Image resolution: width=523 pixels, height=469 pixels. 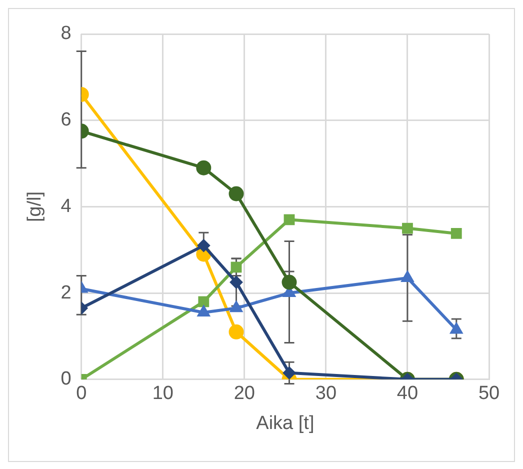 What do you see at coordinates (407, 393) in the screenshot?
I see `x-tick-label: 40` at bounding box center [407, 393].